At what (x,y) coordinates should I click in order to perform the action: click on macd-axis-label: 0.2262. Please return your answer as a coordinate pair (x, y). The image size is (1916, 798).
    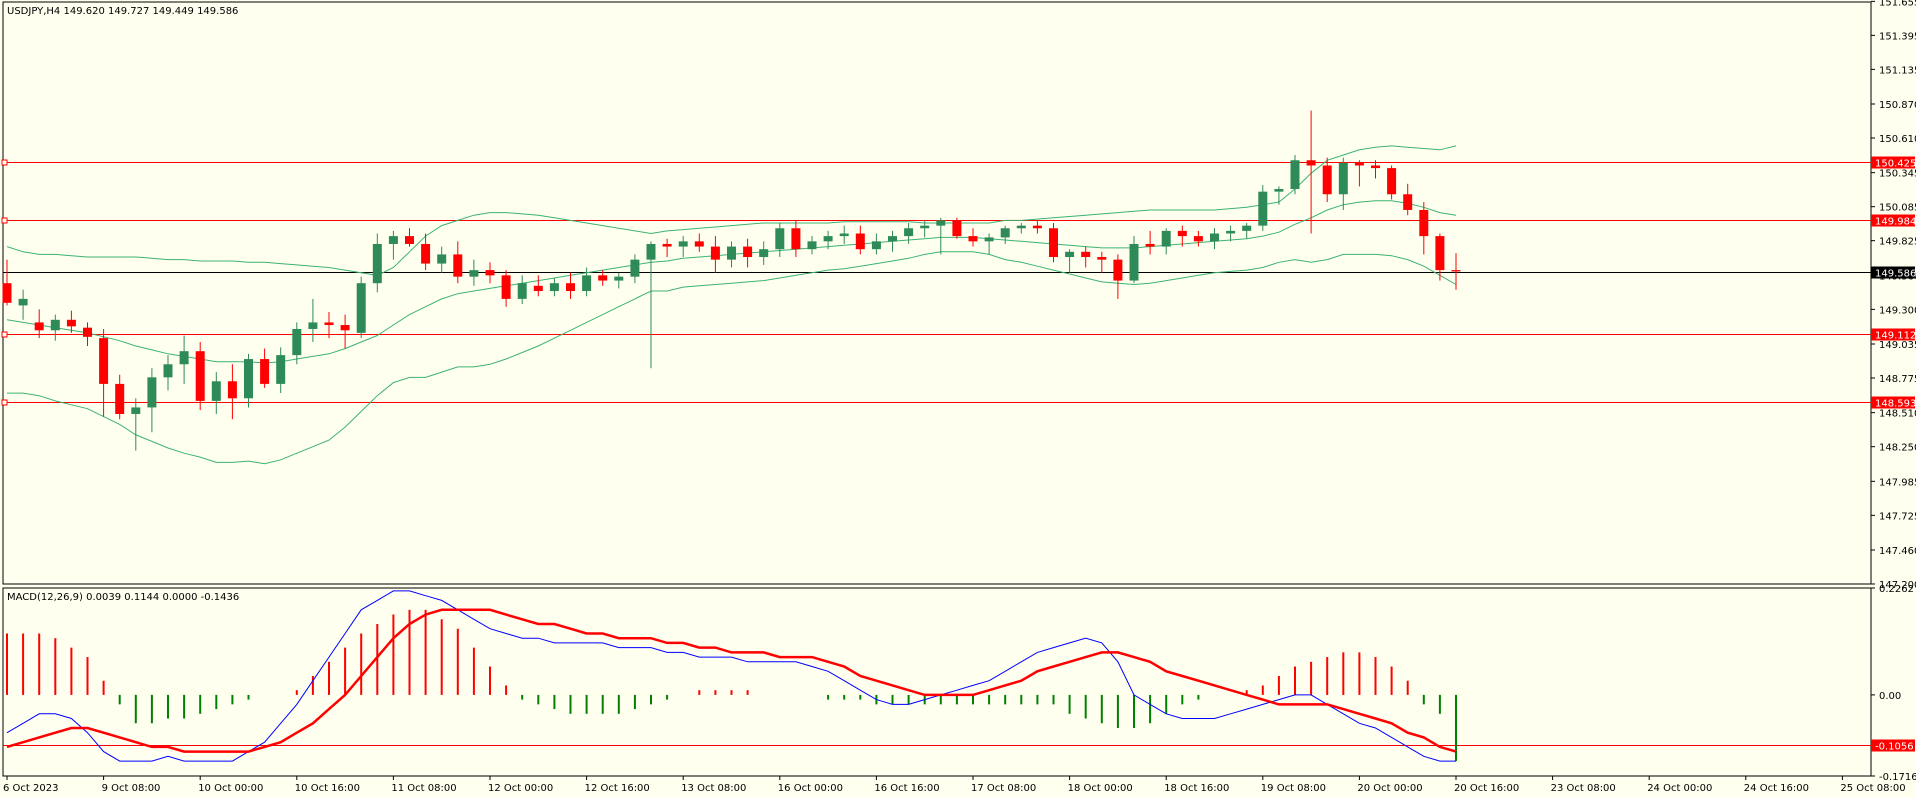
    Looking at the image, I should click on (1896, 589).